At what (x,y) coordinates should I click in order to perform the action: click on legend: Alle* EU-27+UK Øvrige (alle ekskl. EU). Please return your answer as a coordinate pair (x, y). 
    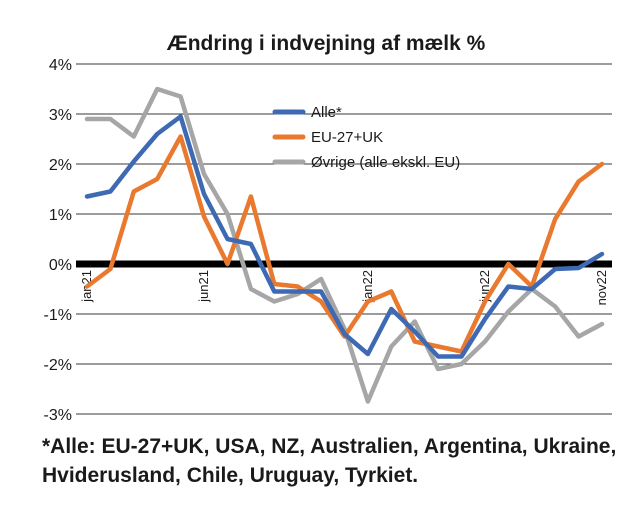
    Looking at the image, I should click on (366, 137).